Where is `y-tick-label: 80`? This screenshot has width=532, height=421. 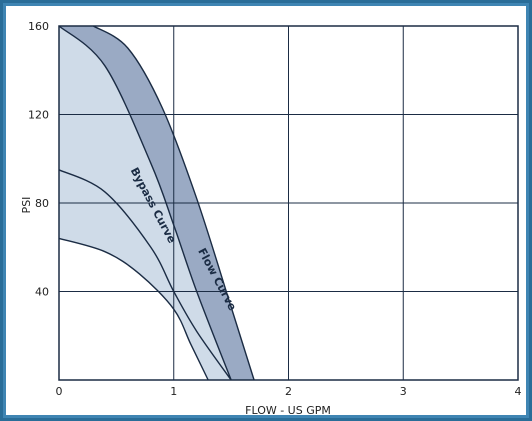
y-tick-label: 80 is located at coordinates (42, 203).